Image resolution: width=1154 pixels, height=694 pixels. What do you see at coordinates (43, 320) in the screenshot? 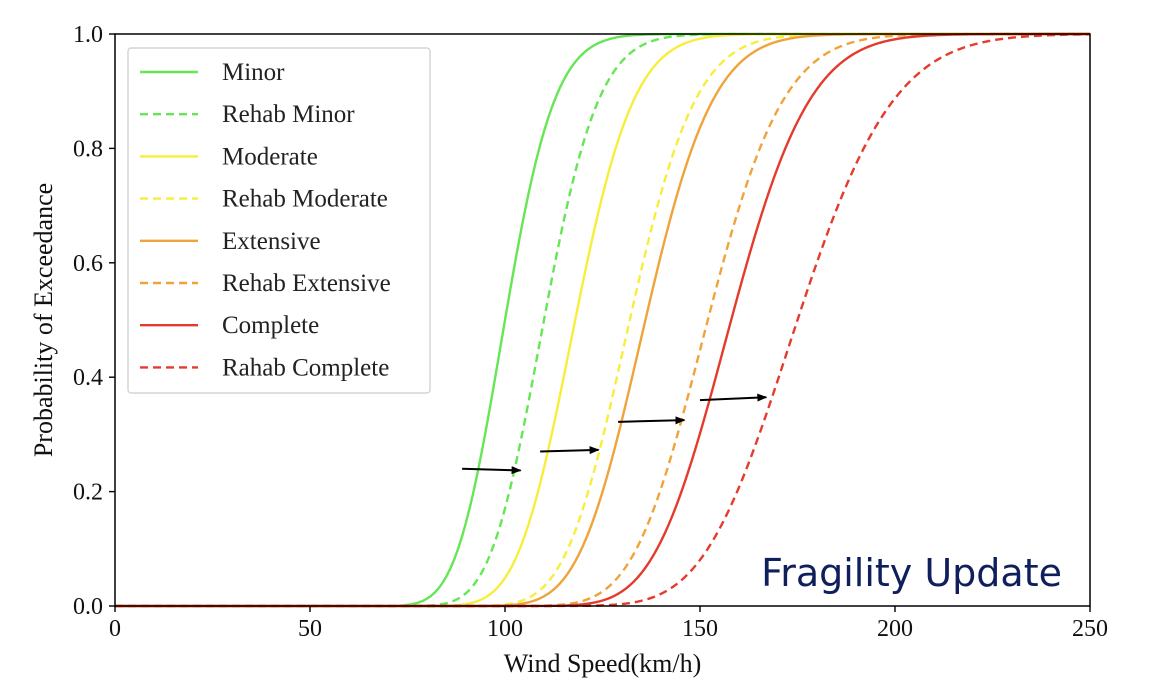
I see `y-axis-label: Probability of Exceedance` at bounding box center [43, 320].